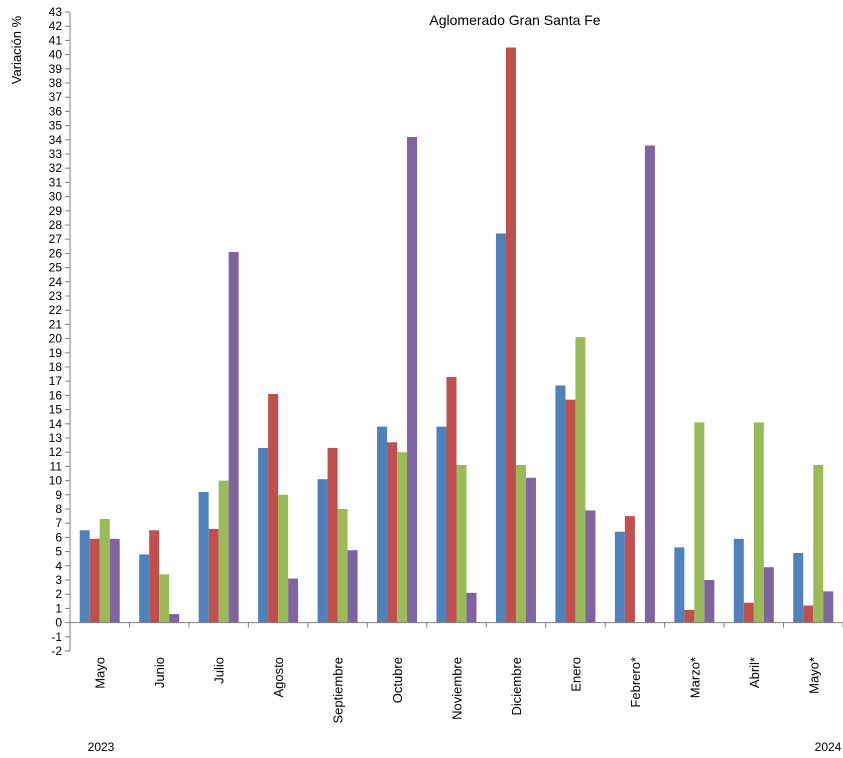 The width and height of the screenshot is (843, 758). What do you see at coordinates (514, 20) in the screenshot?
I see `chart-title: Aglomerado Gran Santa Fe` at bounding box center [514, 20].